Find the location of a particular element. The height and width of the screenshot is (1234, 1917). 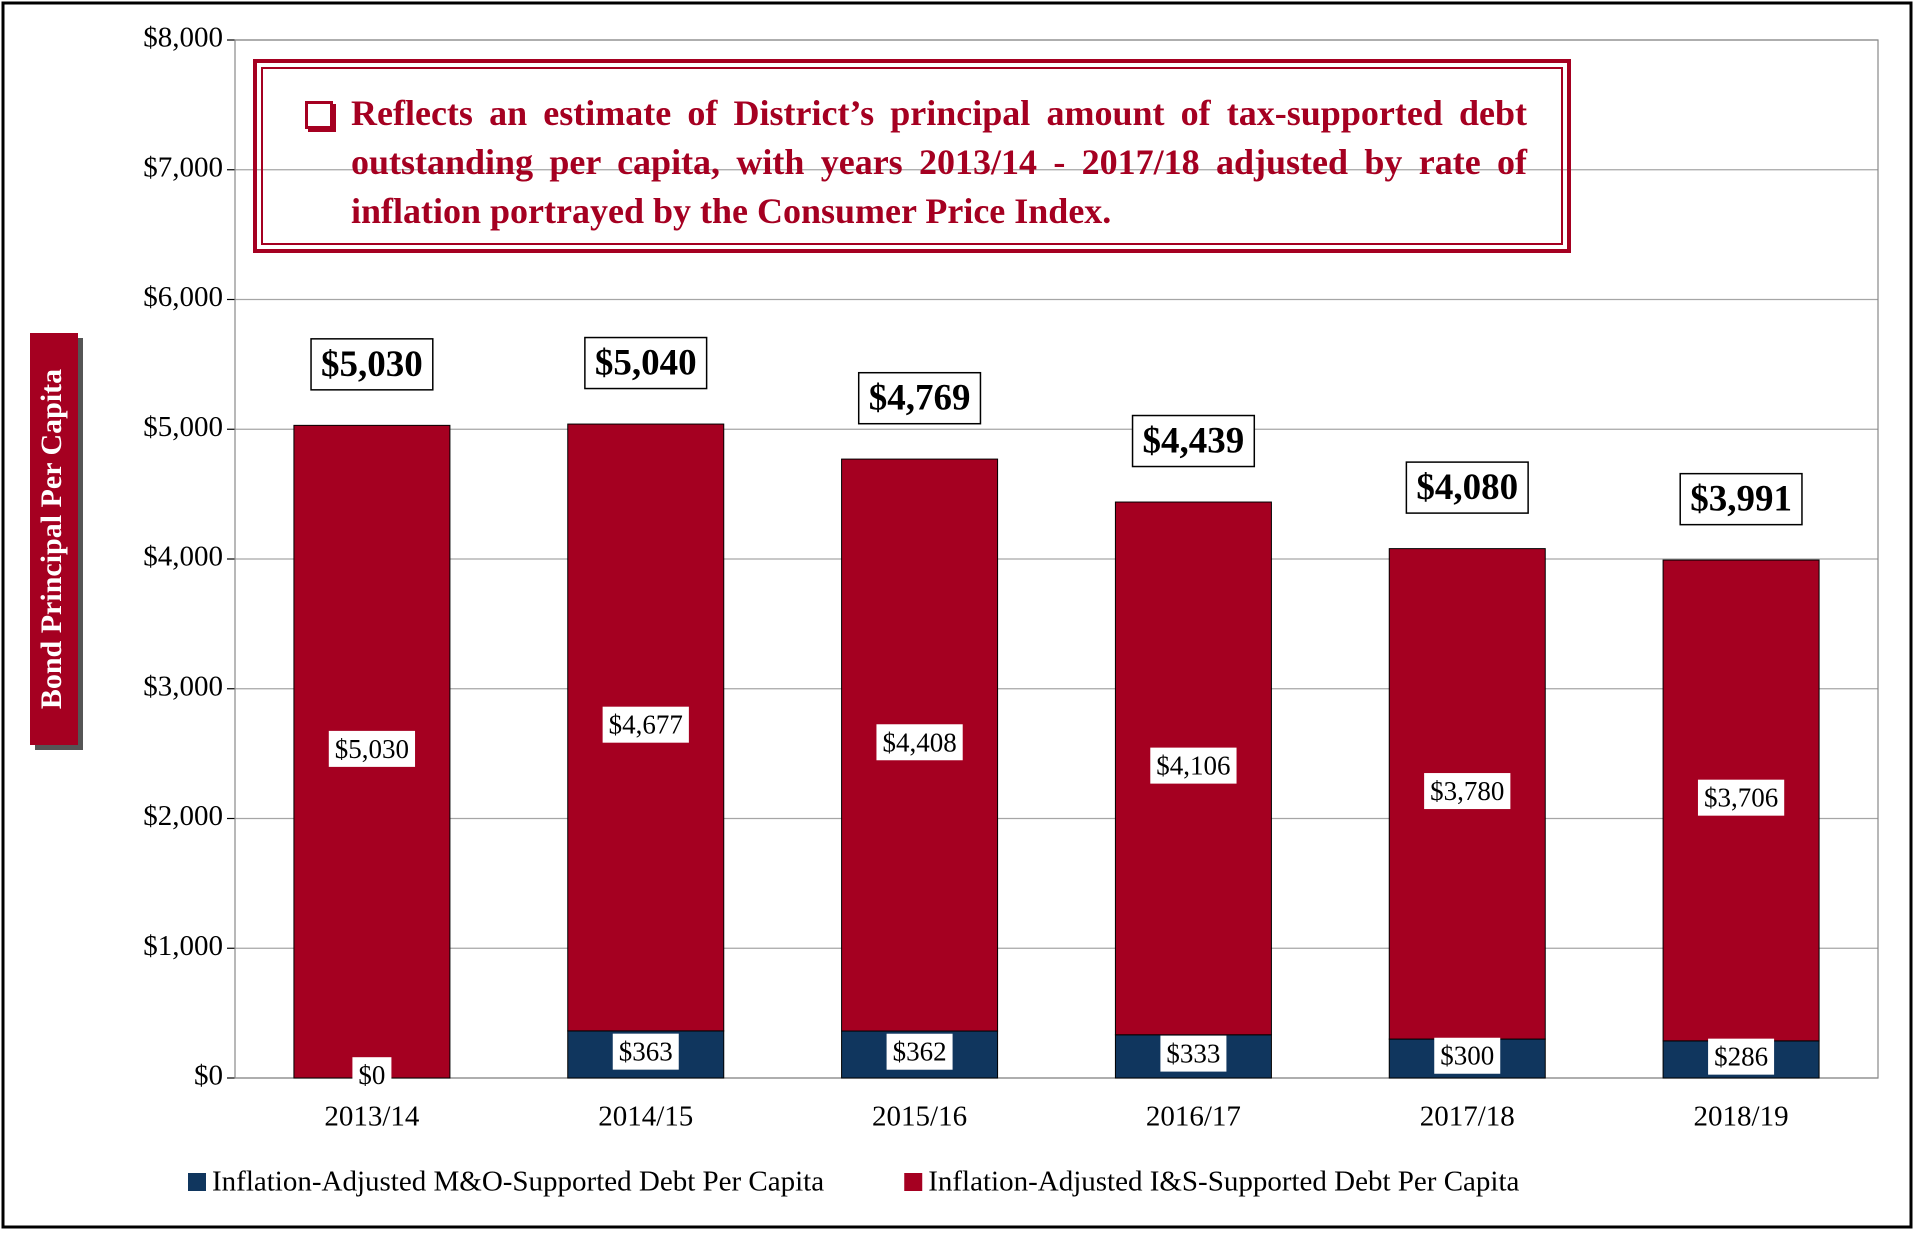

value-label: $4,677 is located at coordinates (646, 725).